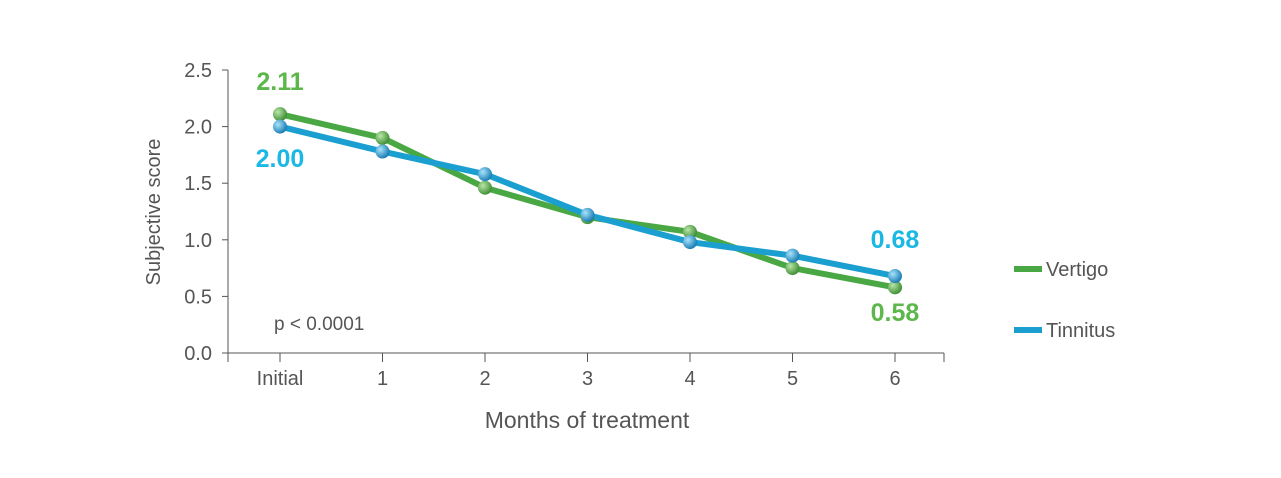 Image resolution: width=1281 pixels, height=478 pixels. What do you see at coordinates (1064, 300) in the screenshot?
I see `legend: Vertigo Tinnitus` at bounding box center [1064, 300].